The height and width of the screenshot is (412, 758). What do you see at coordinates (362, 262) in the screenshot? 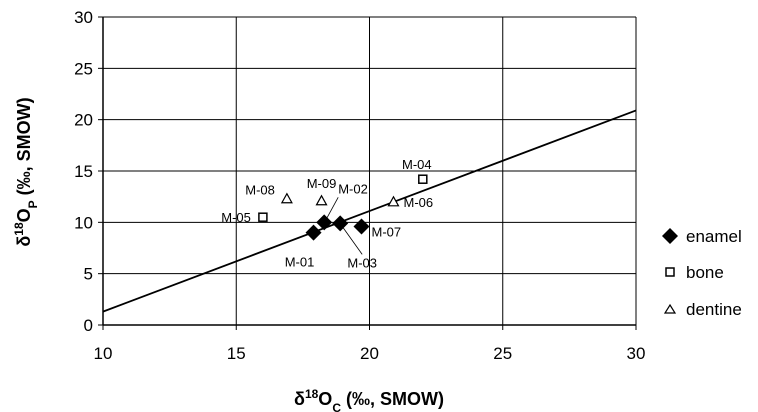
I see `point-label-M-03: M-03` at bounding box center [362, 262].